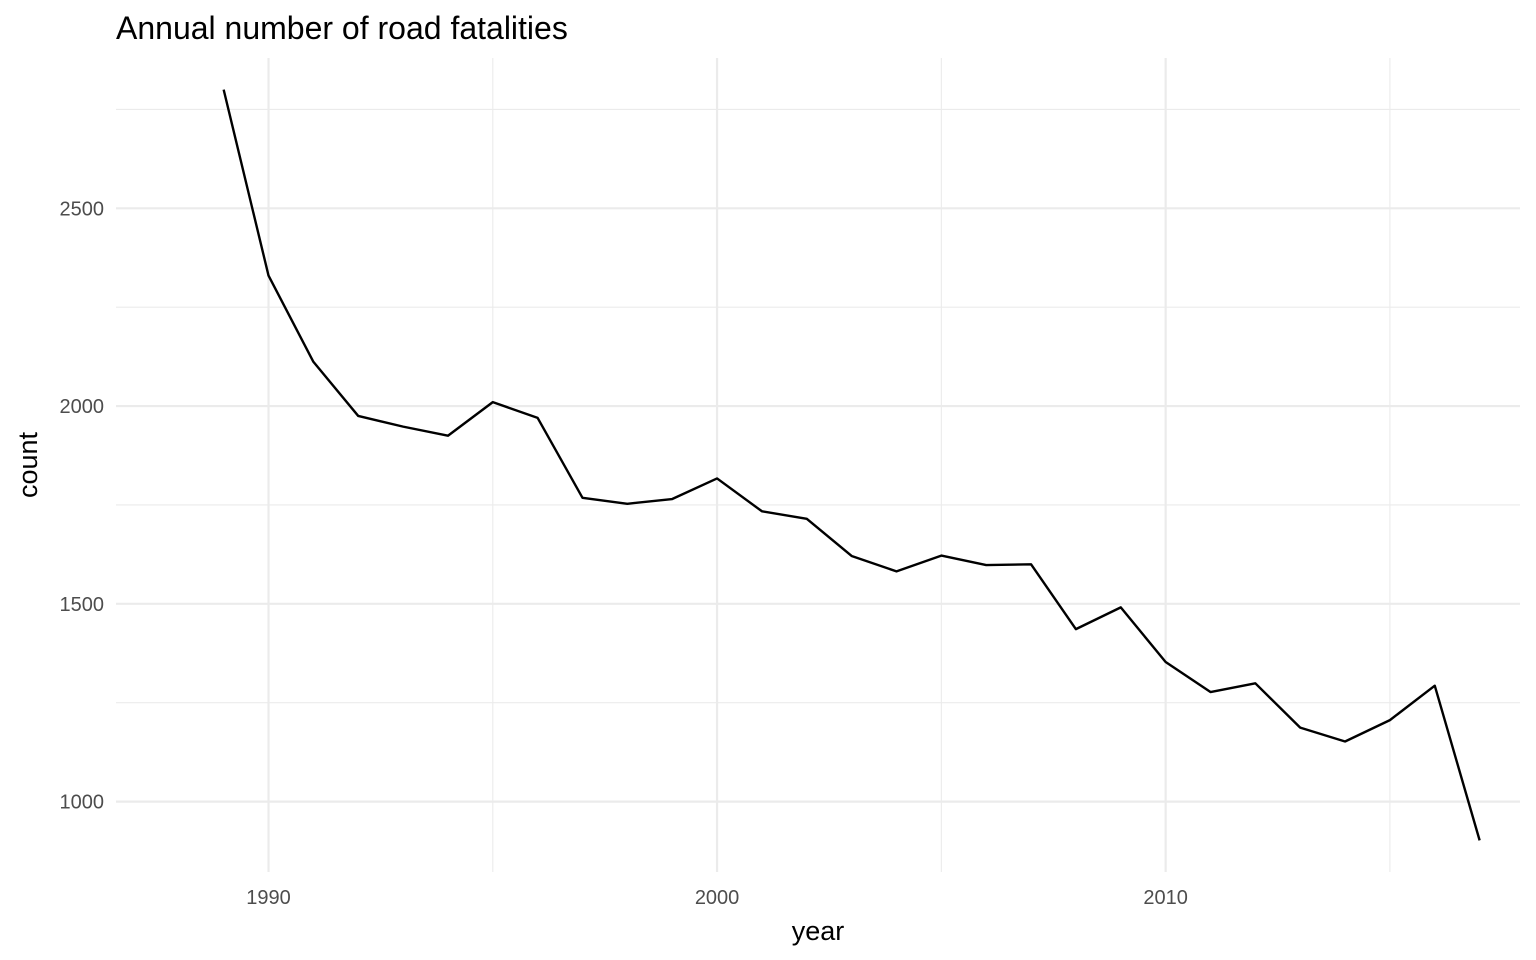 The image size is (1536, 960). Describe the element at coordinates (82, 505) in the screenshot. I see `y-axis-tick-labels: 1000 1500 2000 2500` at that location.